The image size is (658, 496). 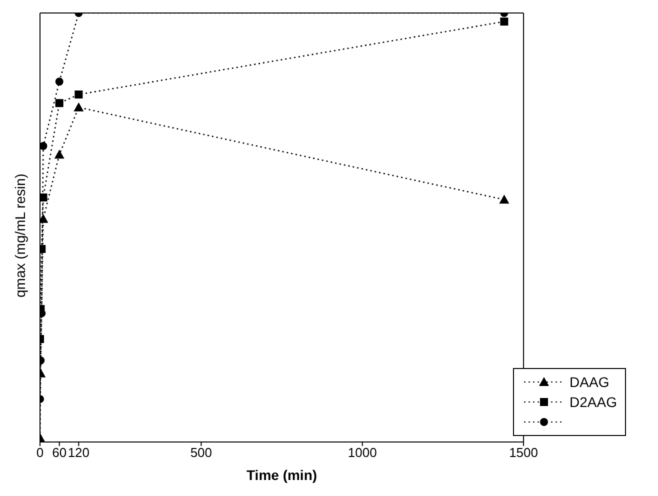 What do you see at coordinates (20, 236) in the screenshot?
I see `y-axis-title: qmax (mg/mL resin)` at bounding box center [20, 236].